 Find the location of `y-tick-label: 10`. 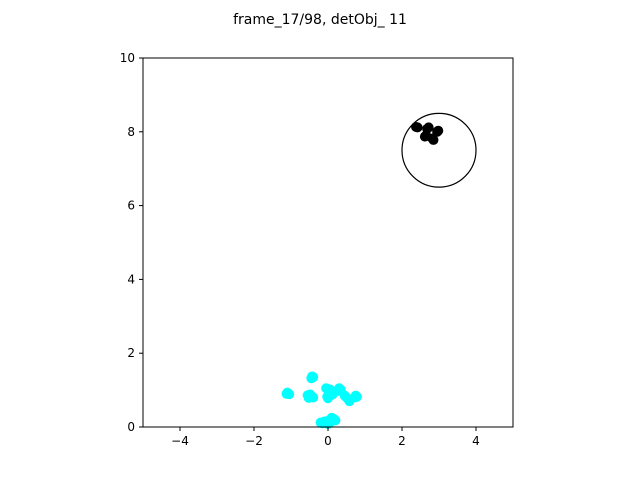

y-tick-label: 10 is located at coordinates (127, 58).